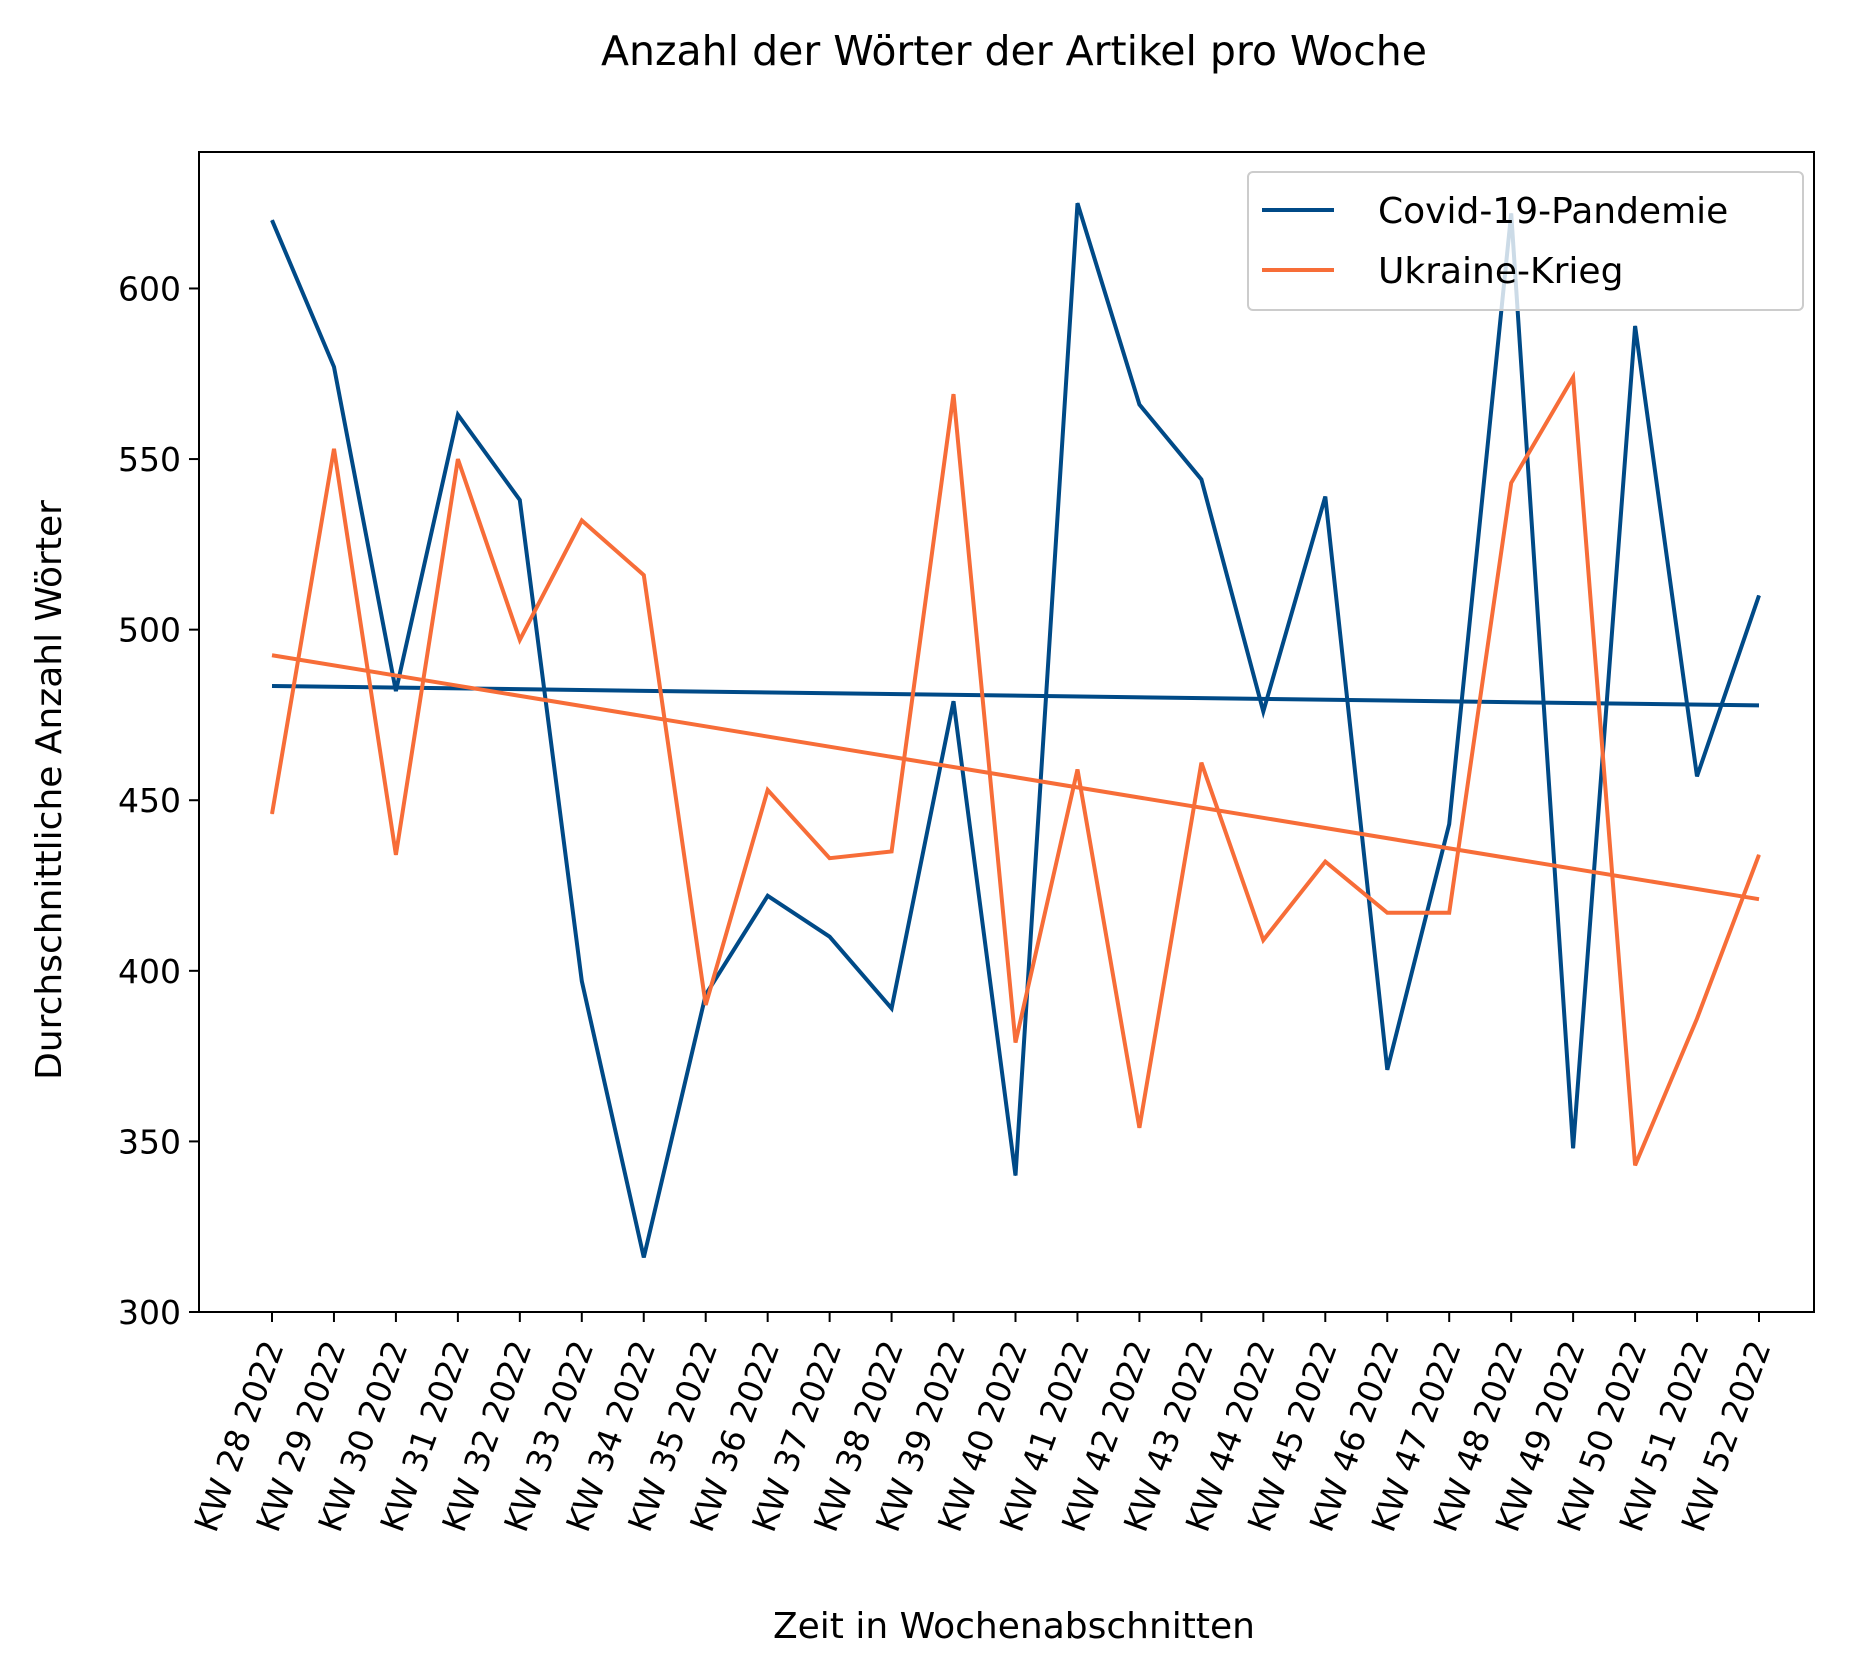 The image size is (1854, 1680). I want to click on y-axis-label: Durchschnittliche Anzahl Wörter, so click(49, 790).